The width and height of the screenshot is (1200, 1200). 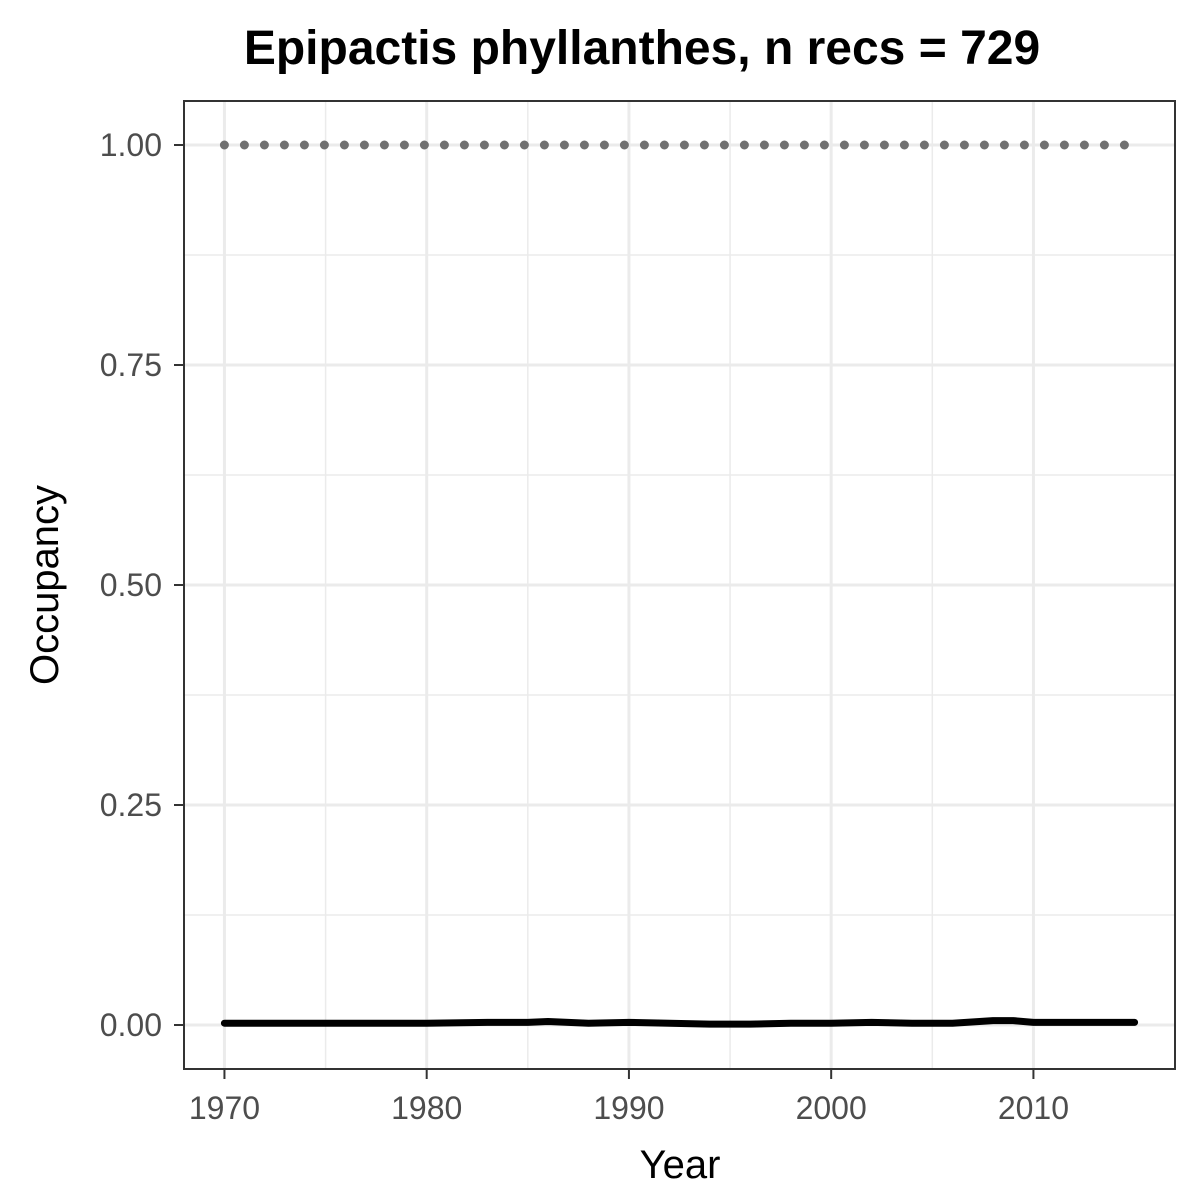 I want to click on y-tick-label: 0.25, so click(x=131, y=805).